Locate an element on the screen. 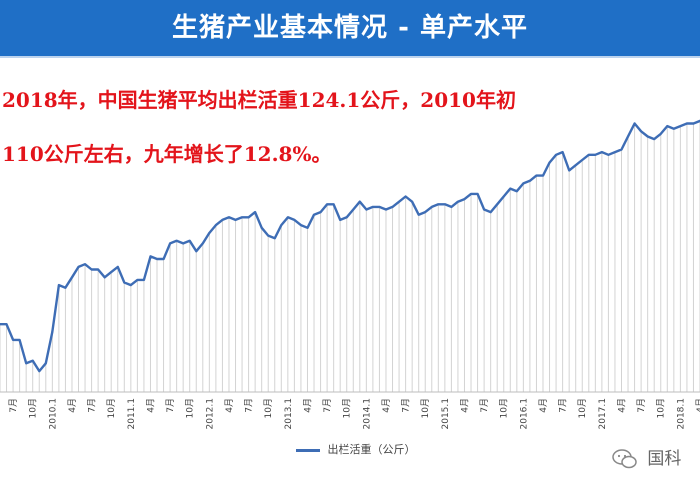  wechat-icon is located at coordinates (624, 459).